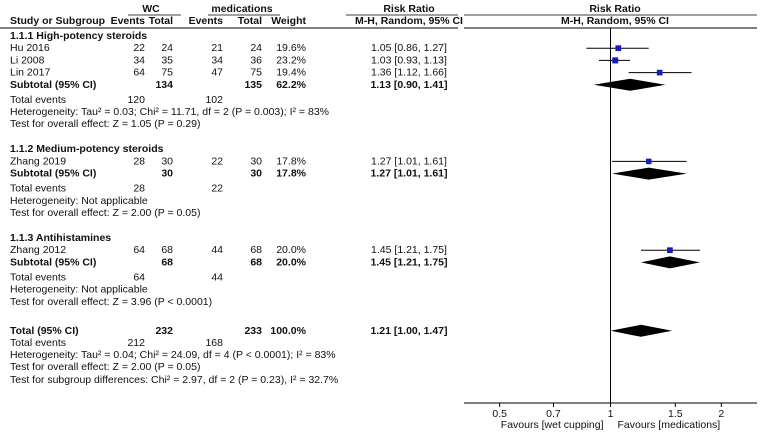 This screenshot has width=767, height=444. Describe the element at coordinates (408, 85) in the screenshot. I see `subtotal-risk-ratio: 1.13 [0.90, 1.41]` at that location.